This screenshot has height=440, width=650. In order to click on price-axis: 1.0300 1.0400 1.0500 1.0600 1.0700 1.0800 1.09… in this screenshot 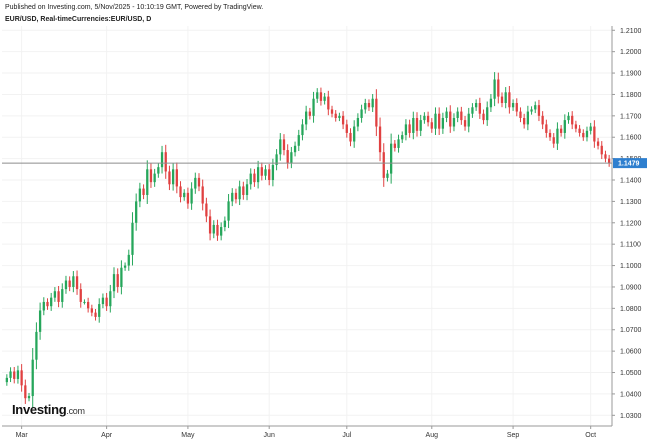, I will do `click(626, 226)`.